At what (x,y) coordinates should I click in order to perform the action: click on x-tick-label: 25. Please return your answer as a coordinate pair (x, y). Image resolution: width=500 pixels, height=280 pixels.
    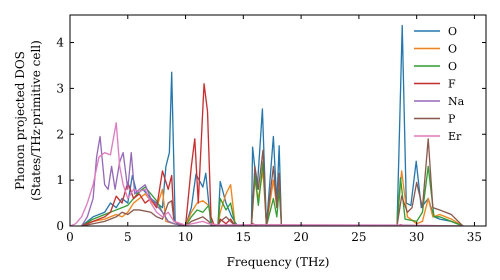
    Looking at the image, I should click on (359, 237).